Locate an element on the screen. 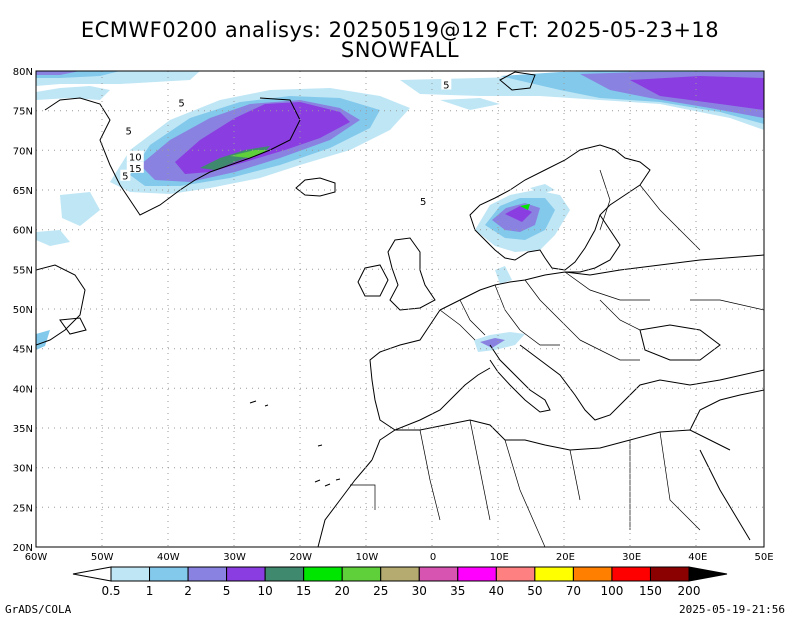  baltic-coast is located at coordinates (593, 243).